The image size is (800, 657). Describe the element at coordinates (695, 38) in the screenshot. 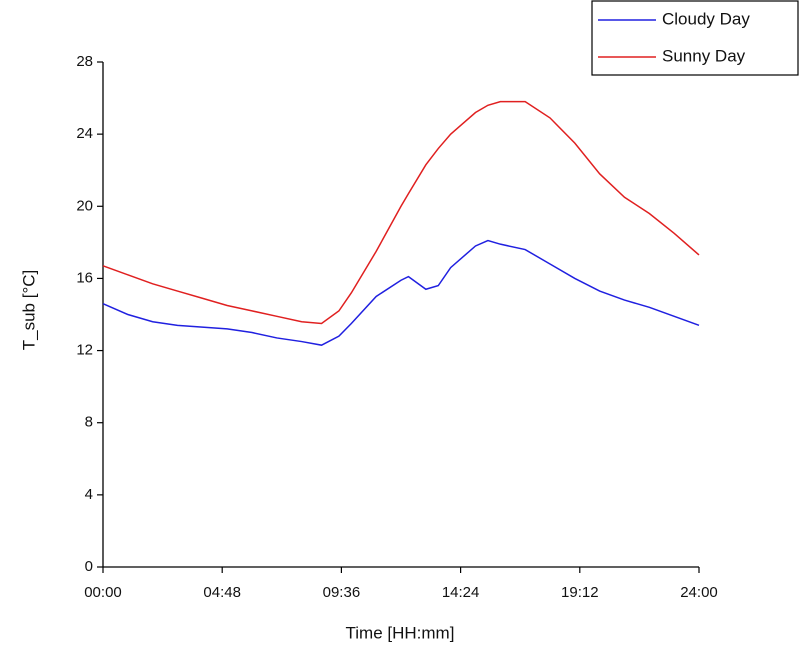

I see `legend-box` at that location.